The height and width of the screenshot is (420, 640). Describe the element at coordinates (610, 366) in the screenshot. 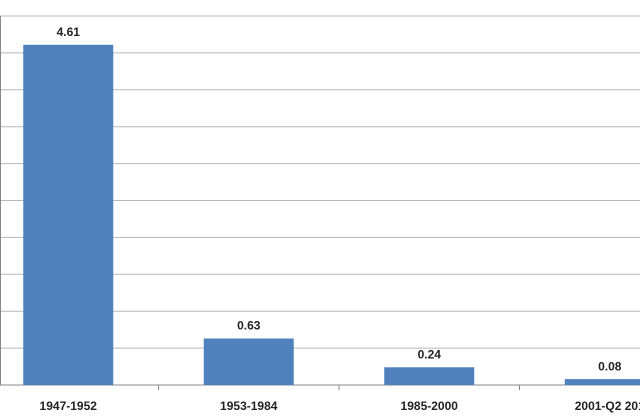

I see `value-label: 0.08` at that location.